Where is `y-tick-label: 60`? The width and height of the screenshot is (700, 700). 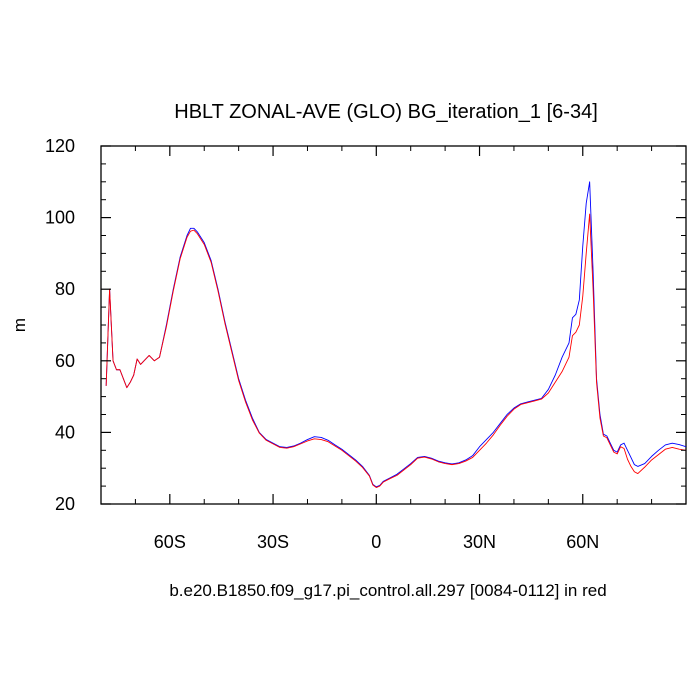
y-tick-label: 60 is located at coordinates (65, 361).